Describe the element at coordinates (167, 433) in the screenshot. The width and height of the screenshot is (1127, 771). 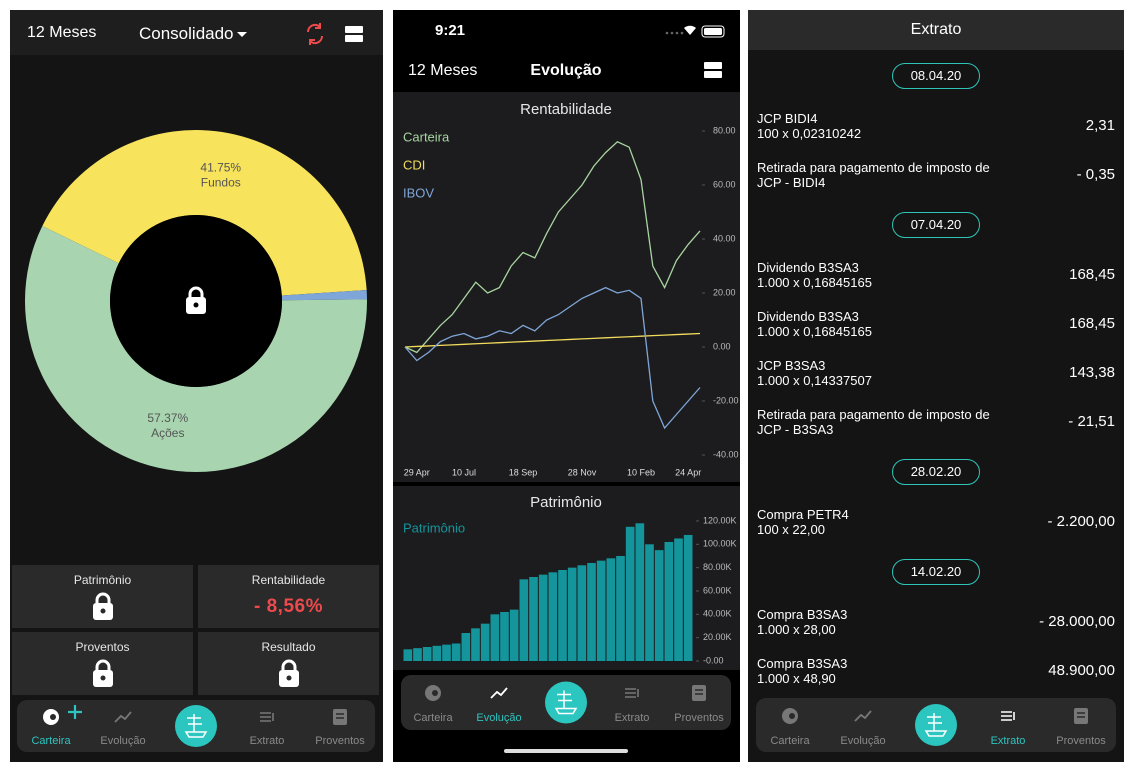
I see `slice-label: Ações` at that location.